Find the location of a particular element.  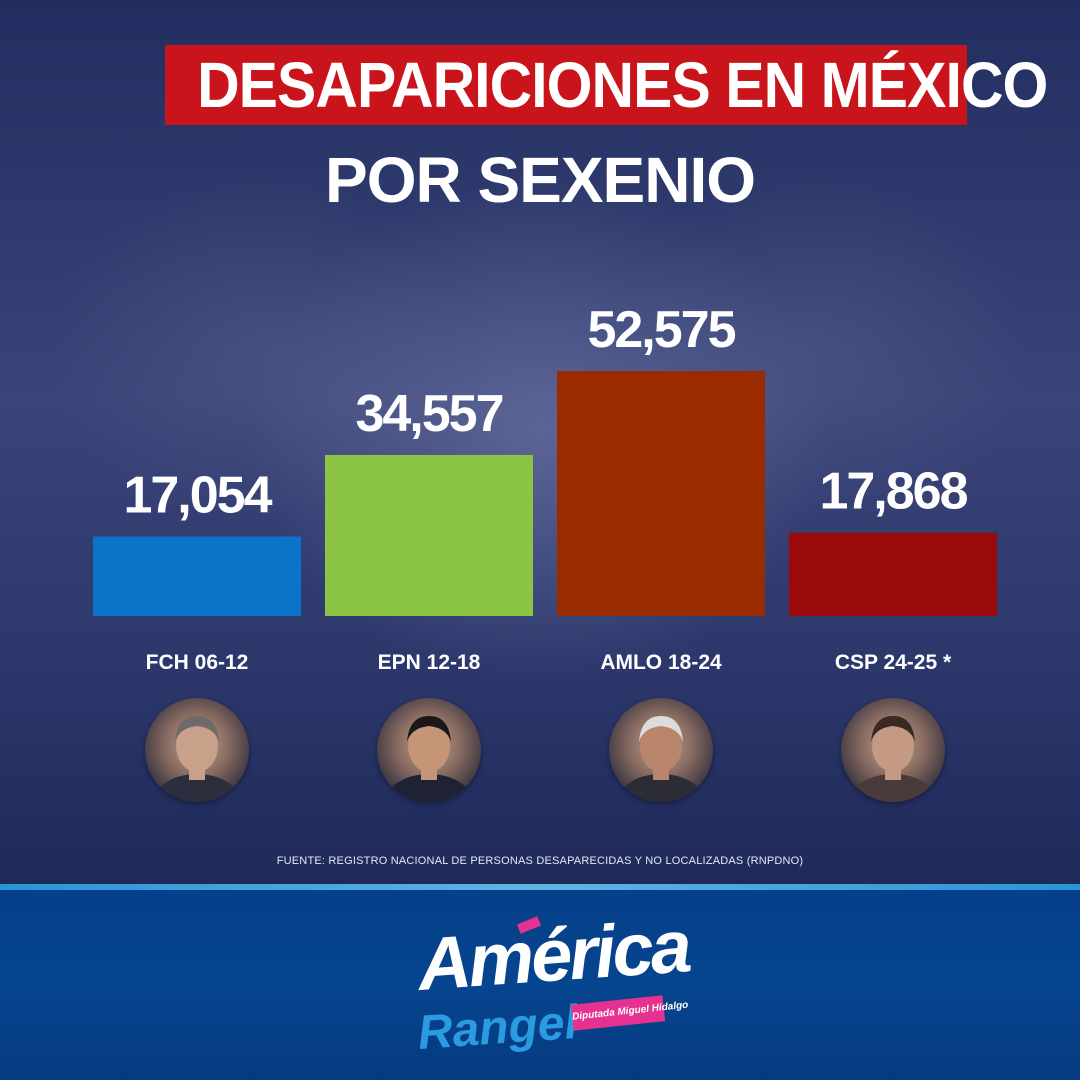

bar-value-label-2: 52,575 is located at coordinates (661, 330).